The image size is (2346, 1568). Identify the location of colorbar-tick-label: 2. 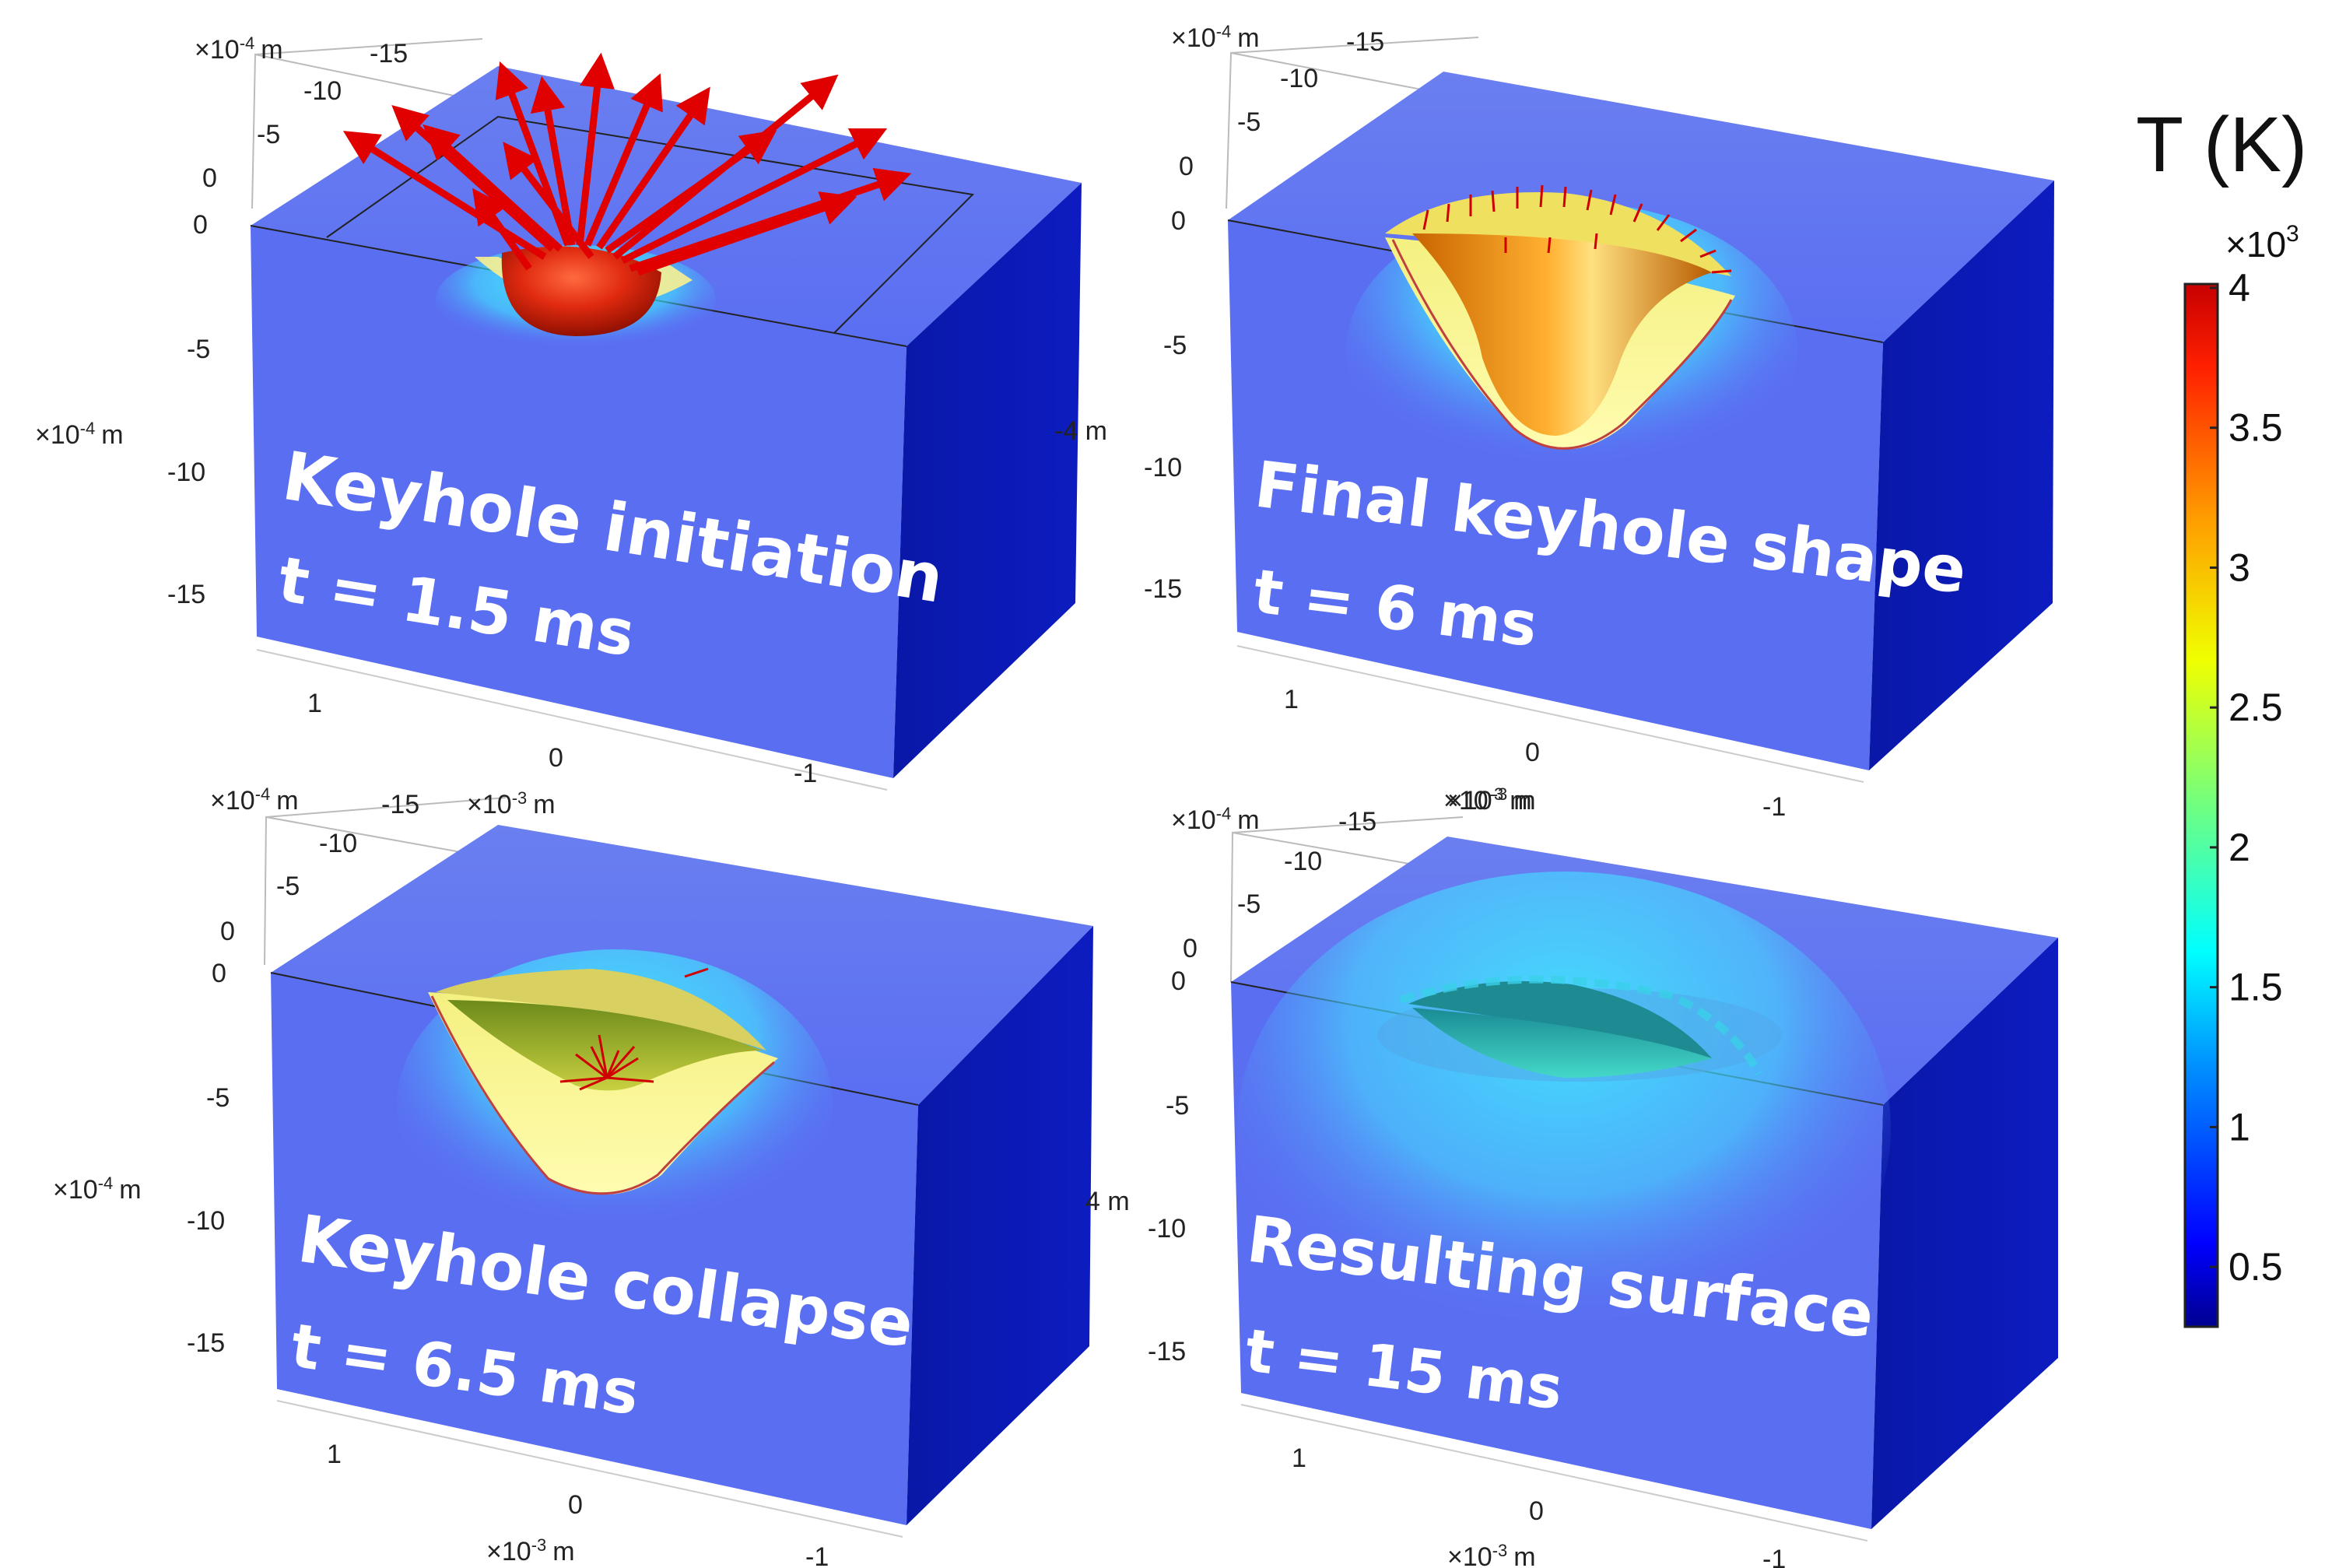
(2239, 847).